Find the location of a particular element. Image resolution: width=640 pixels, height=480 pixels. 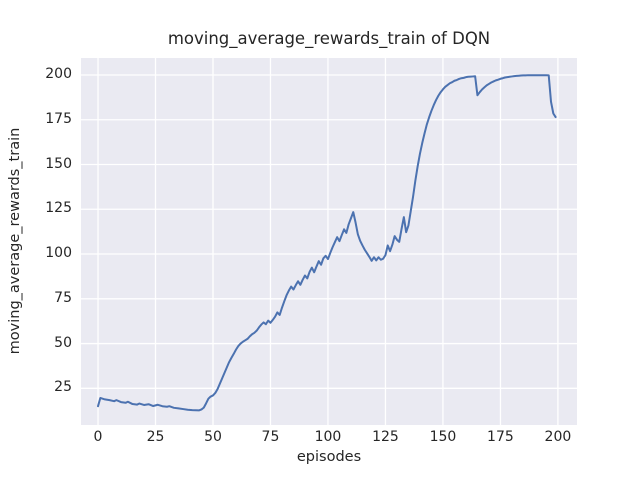

y-tick-label: 50 is located at coordinates (63, 342).